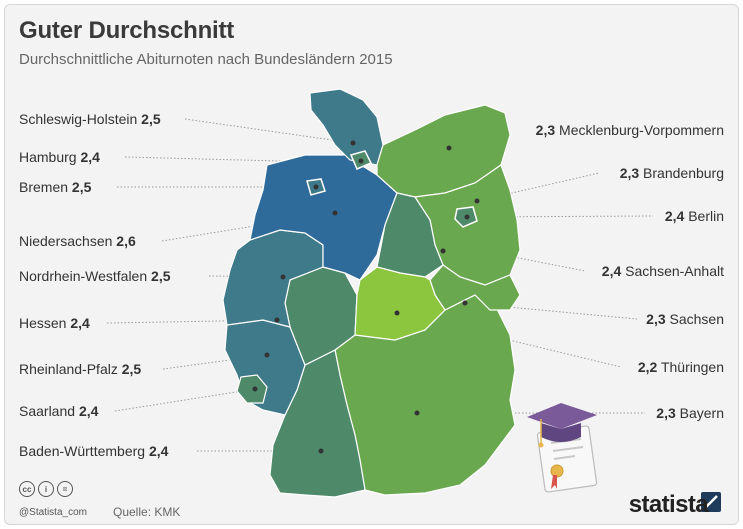 The width and height of the screenshot is (743, 529). Describe the element at coordinates (317, 423) in the screenshot. I see `region-baden-wuerttemberg` at that location.